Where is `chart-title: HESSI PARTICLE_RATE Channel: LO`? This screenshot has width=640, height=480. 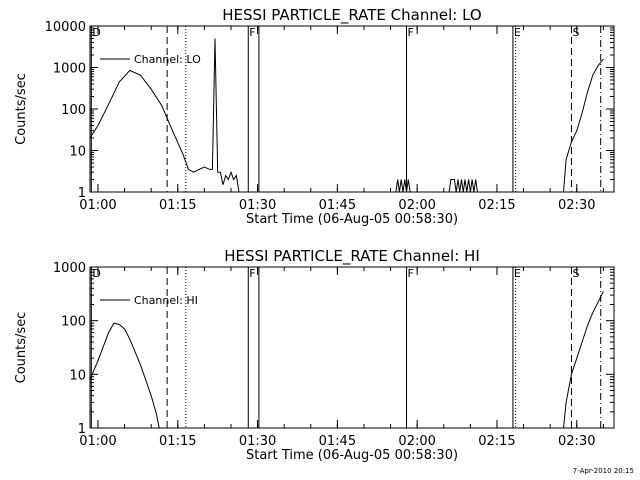 chart-title: HESSI PARTICLE_RATE Channel: LO is located at coordinates (351, 15).